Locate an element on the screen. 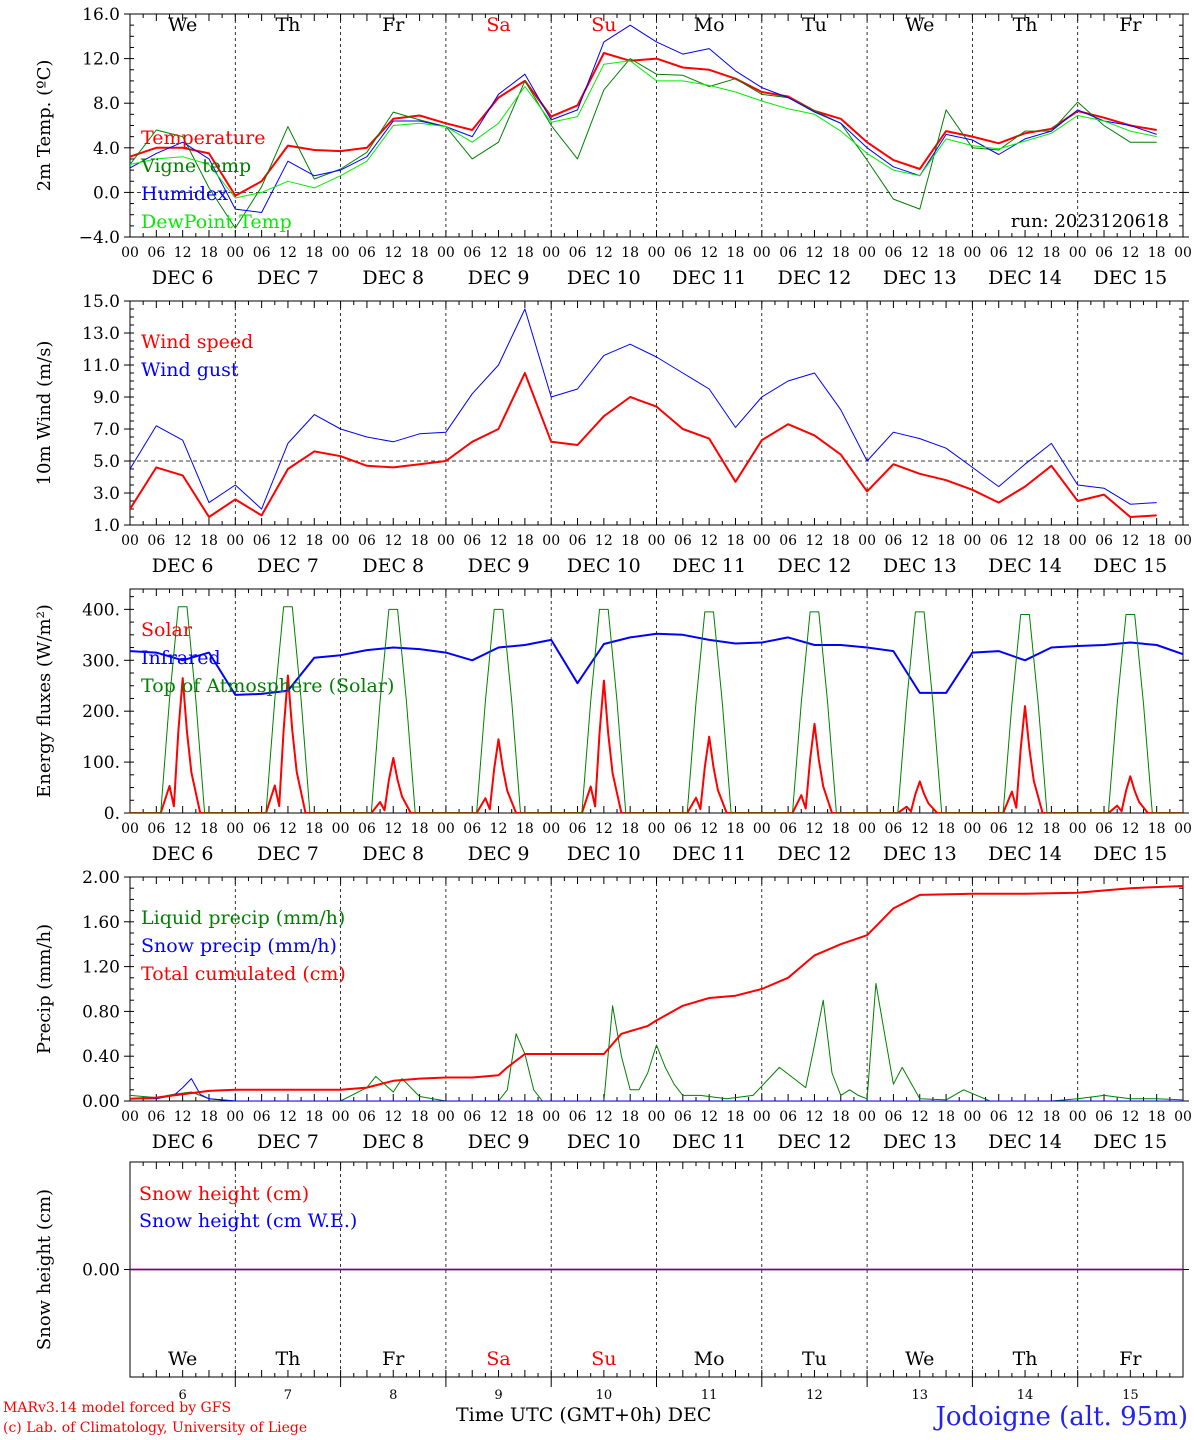 This screenshot has height=1440, width=1194. y-tick-label: 5.0 is located at coordinates (106, 462).